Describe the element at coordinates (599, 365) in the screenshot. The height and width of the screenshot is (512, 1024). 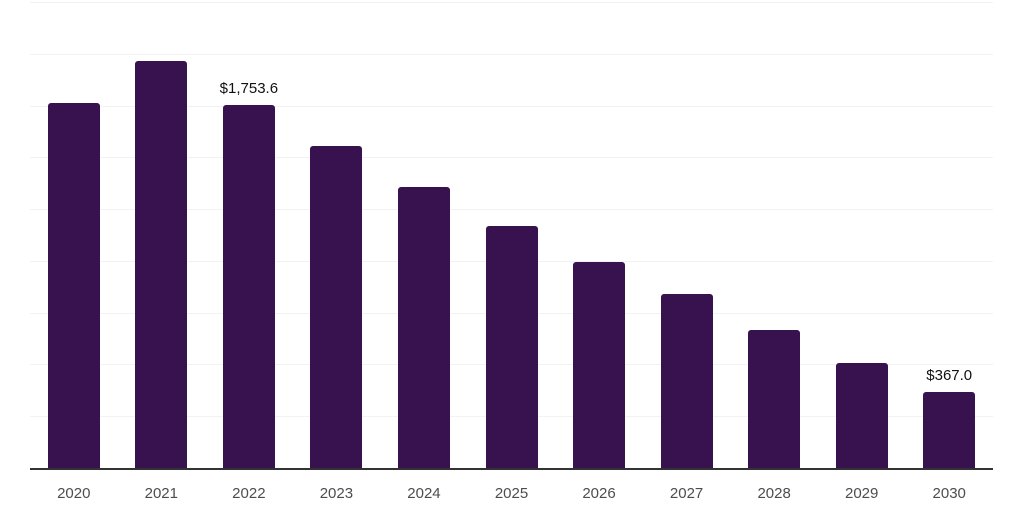
I see `bar-2026` at that location.